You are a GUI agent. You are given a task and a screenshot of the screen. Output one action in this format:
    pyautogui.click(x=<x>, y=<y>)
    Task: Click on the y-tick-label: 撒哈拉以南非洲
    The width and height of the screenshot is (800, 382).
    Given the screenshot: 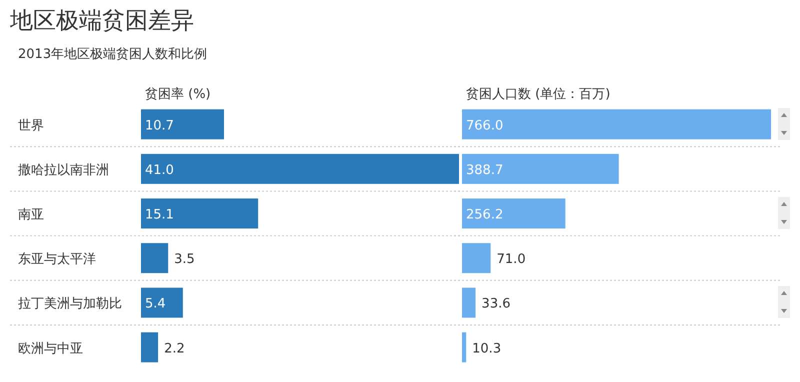 What is the action you would take?
    pyautogui.click(x=63, y=170)
    